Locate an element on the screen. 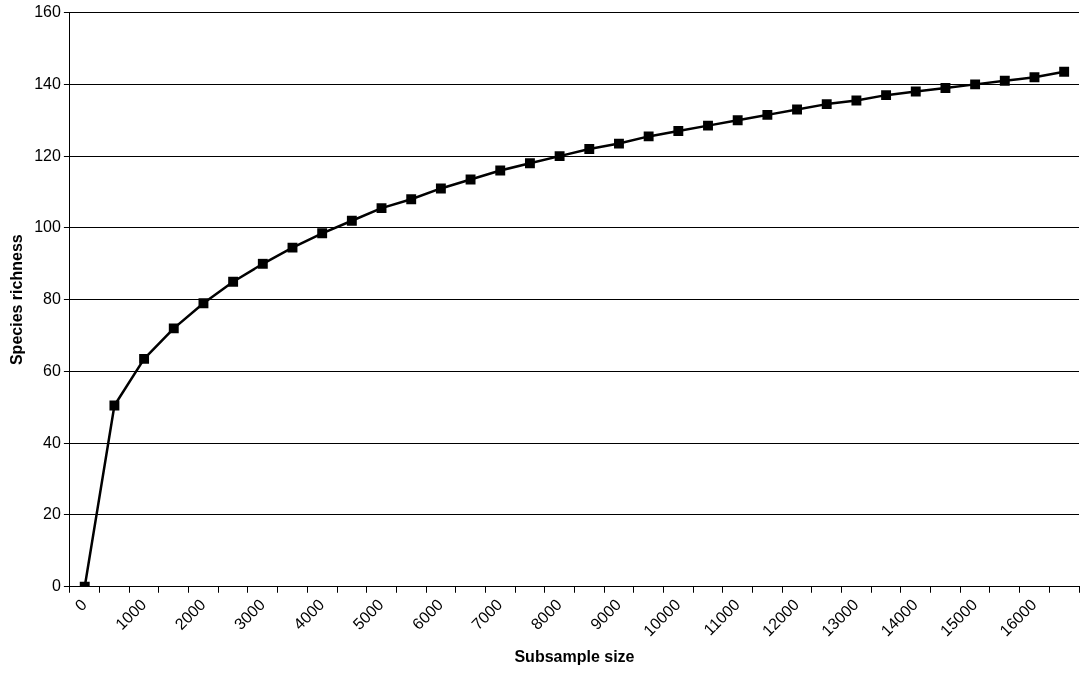 The width and height of the screenshot is (1086, 675). y-tick-label: 40 is located at coordinates (52, 442).